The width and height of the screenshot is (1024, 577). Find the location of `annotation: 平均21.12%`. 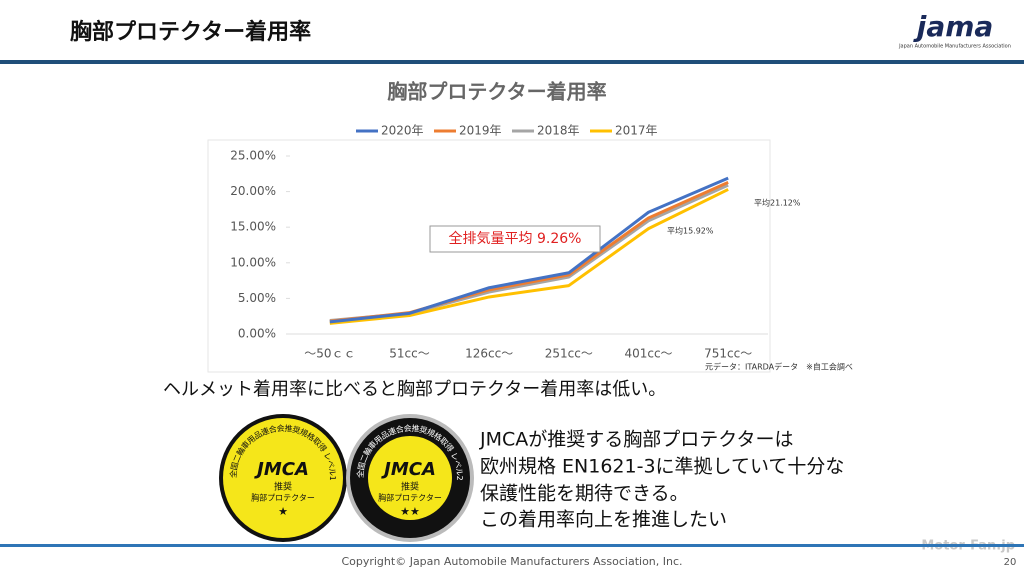

annotation: 平均21.12% is located at coordinates (777, 203).